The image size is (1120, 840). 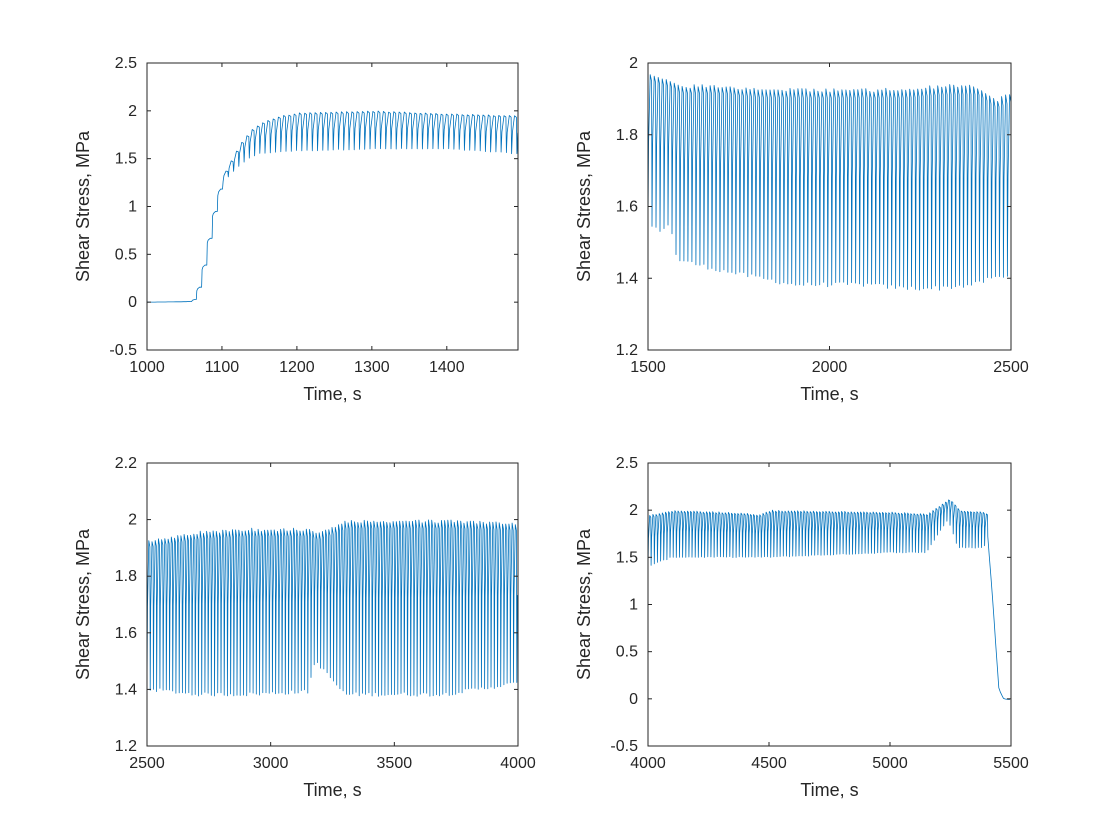 What do you see at coordinates (1011, 763) in the screenshot?
I see `x-tick-label: 5500` at bounding box center [1011, 763].